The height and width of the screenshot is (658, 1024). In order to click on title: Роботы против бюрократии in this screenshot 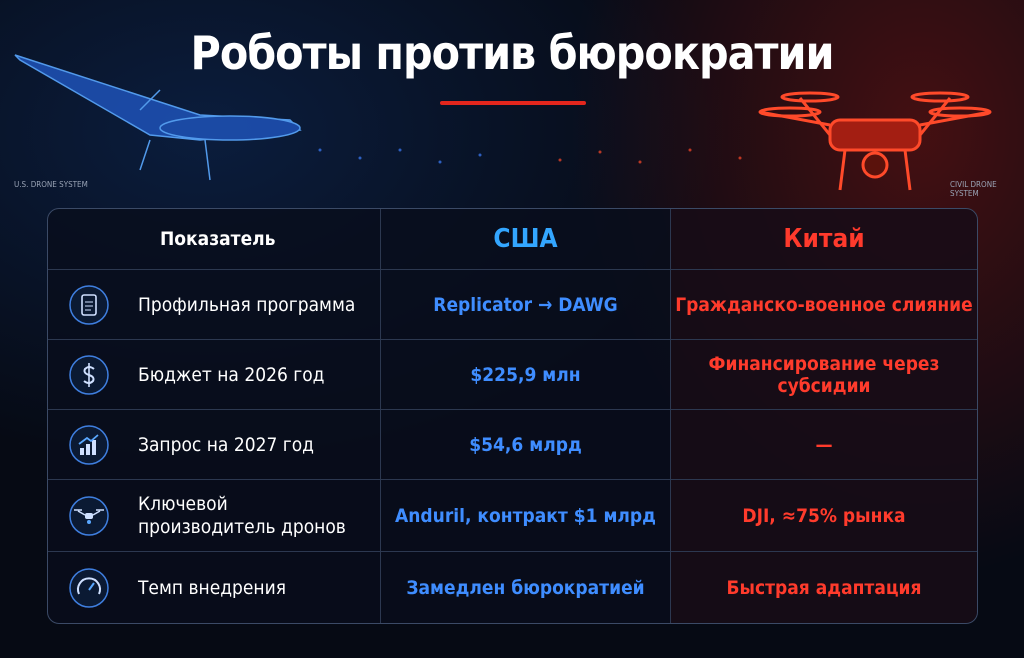, I will do `click(512, 53)`.